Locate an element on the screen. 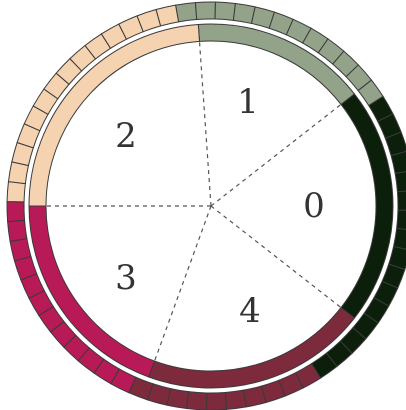 Image resolution: width=406 pixels, height=410 pixels. sector-label-2: 2 is located at coordinates (126, 136).